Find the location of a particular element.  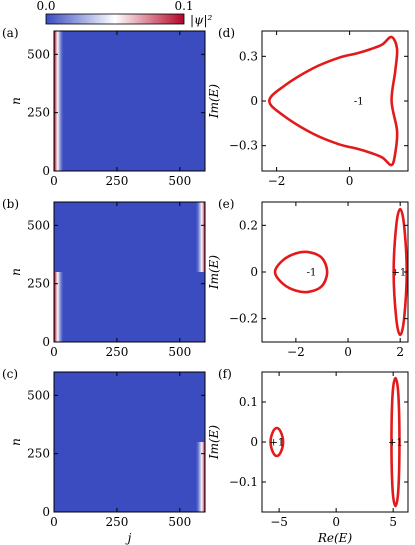

panel-d: -1 −2 0 −0.3 0 0.3 Im(E) (d) is located at coordinates (308, 107).